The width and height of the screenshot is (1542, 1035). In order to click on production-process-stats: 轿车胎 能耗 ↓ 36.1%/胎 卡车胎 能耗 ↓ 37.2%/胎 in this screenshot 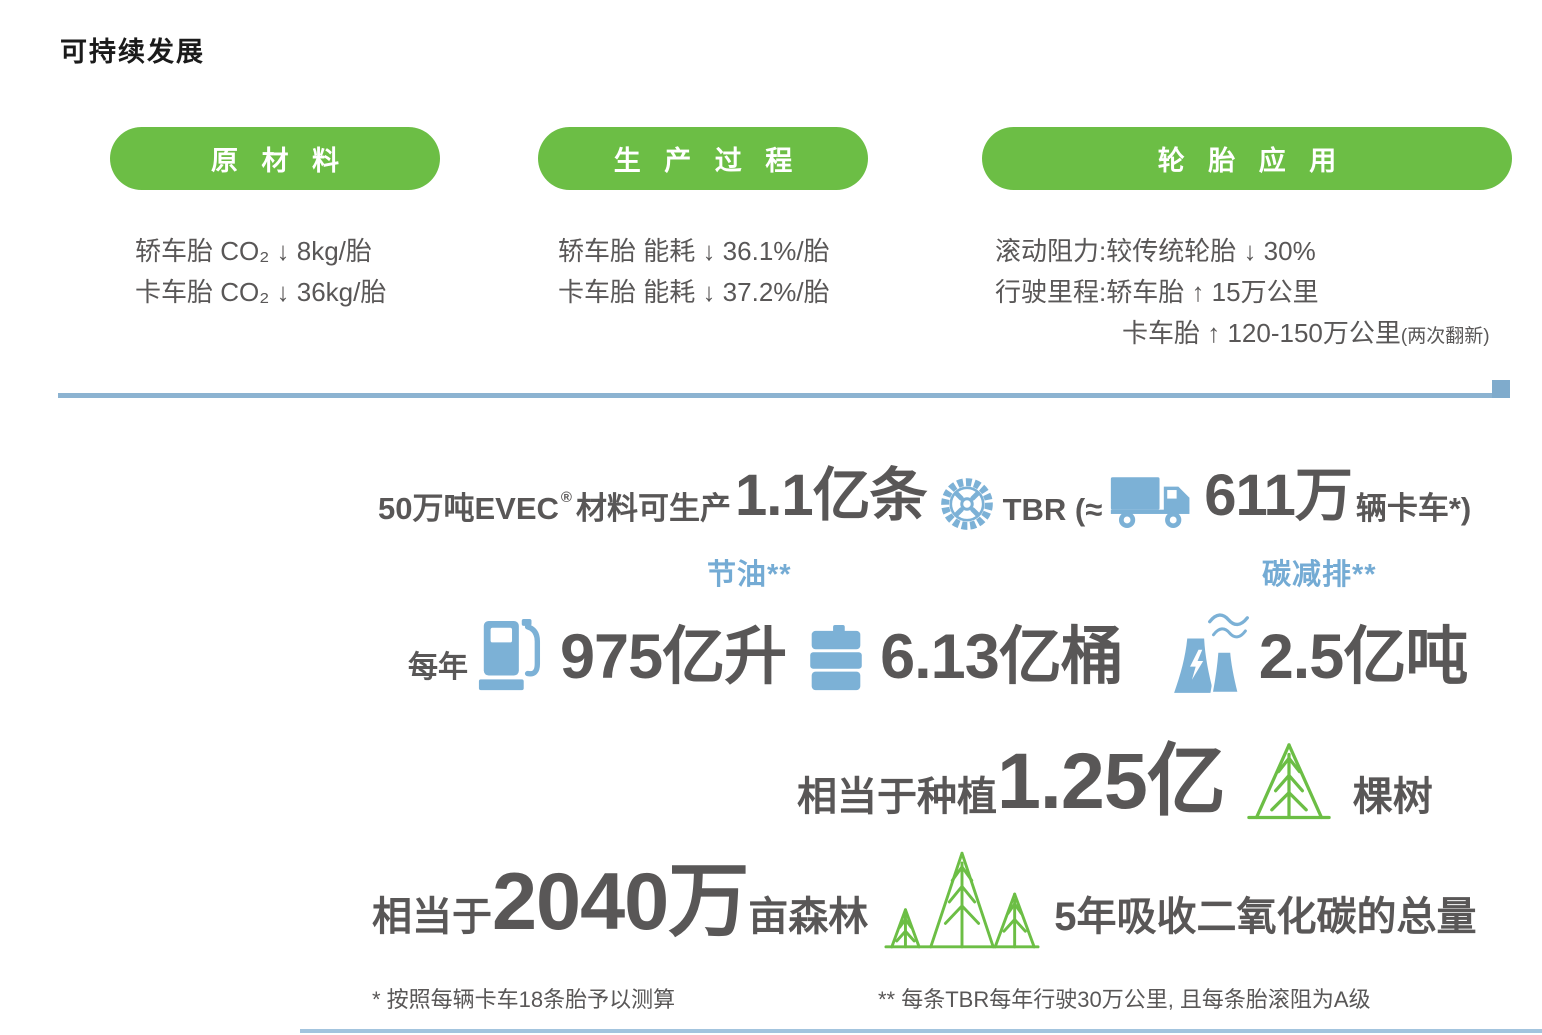, I will do `click(694, 272)`.